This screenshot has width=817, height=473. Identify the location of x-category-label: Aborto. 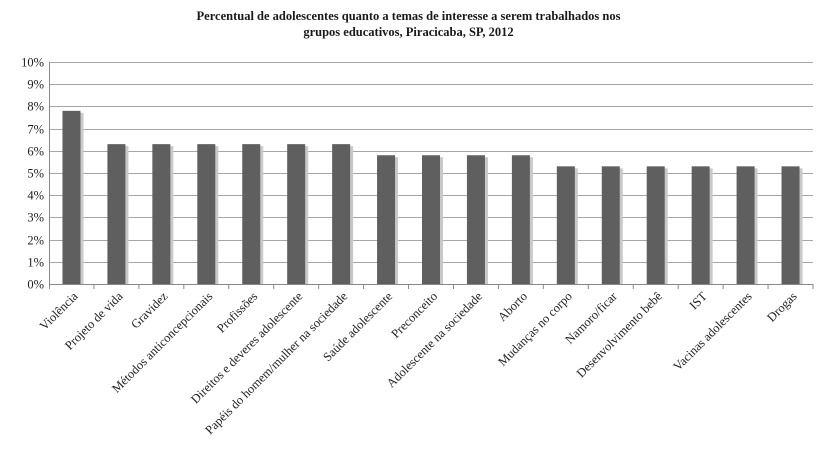
(512, 306).